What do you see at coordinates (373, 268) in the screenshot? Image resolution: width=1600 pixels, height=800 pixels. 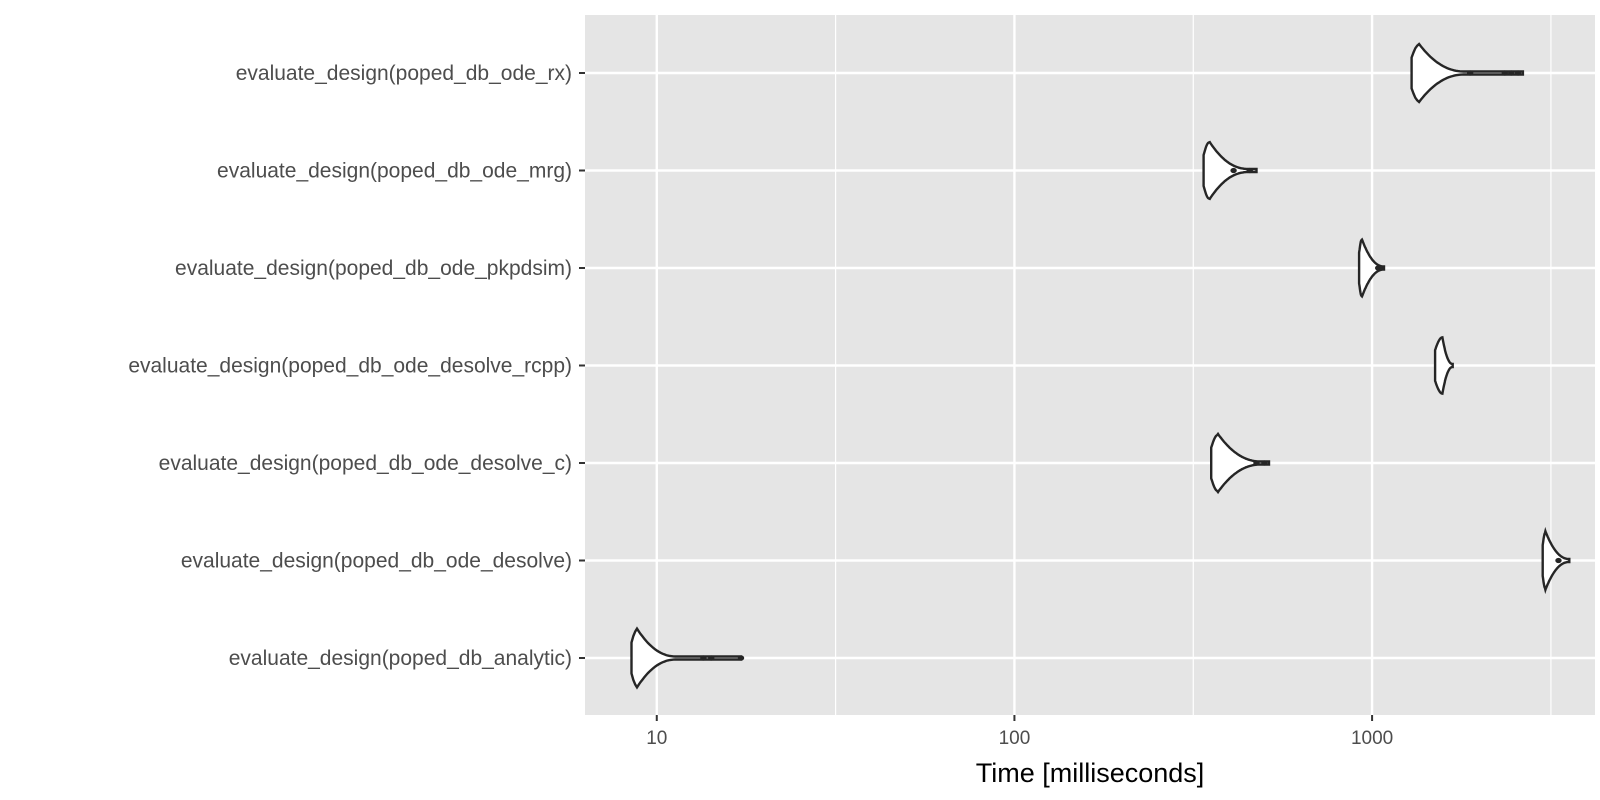 I see `y-tick-label: evaluate_design(poped_db_ode_pkpdsim)` at bounding box center [373, 268].